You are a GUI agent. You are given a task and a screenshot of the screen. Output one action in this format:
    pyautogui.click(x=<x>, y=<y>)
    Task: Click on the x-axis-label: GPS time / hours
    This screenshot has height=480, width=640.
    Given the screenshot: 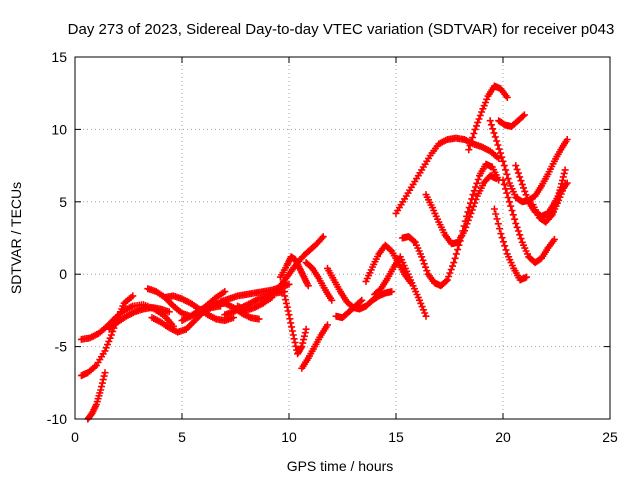 What is the action you would take?
    pyautogui.click(x=340, y=466)
    